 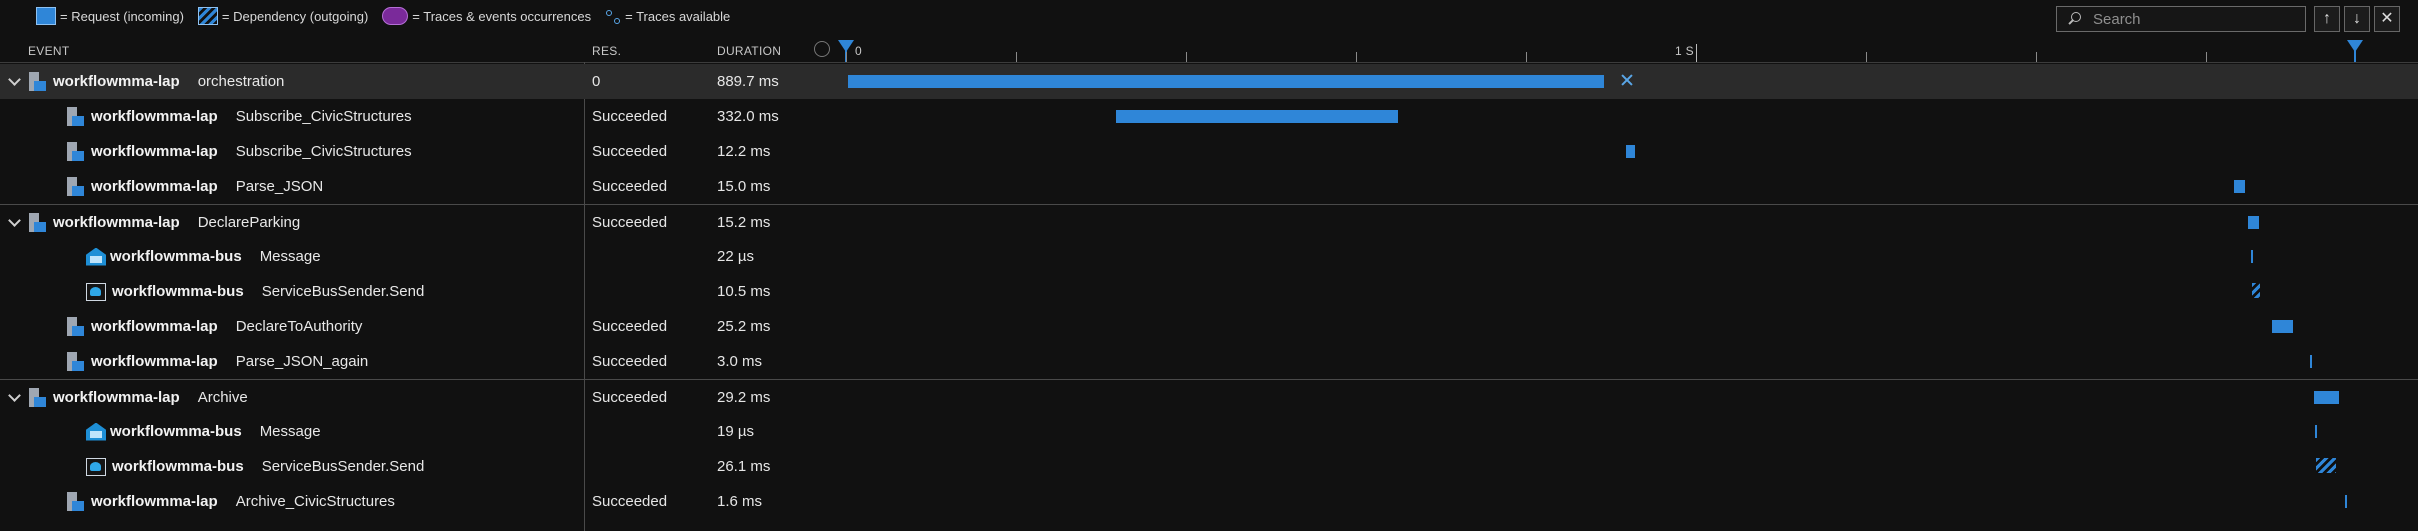 I want to click on duration-cell: 332.0 ms, so click(x=748, y=116).